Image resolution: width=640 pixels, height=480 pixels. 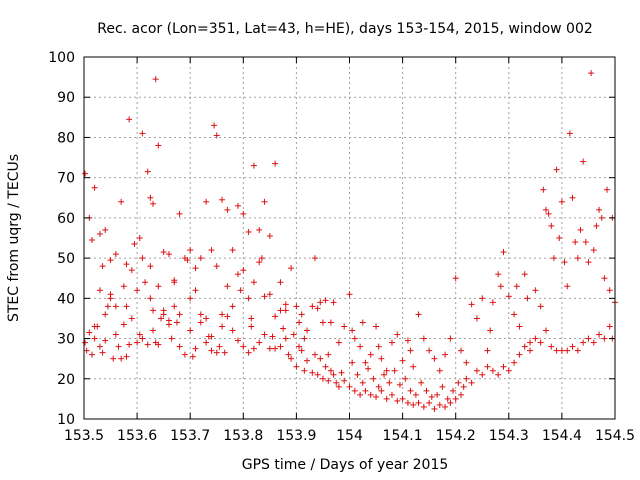 I want to click on y-tick-label: 70, so click(x=66, y=179).